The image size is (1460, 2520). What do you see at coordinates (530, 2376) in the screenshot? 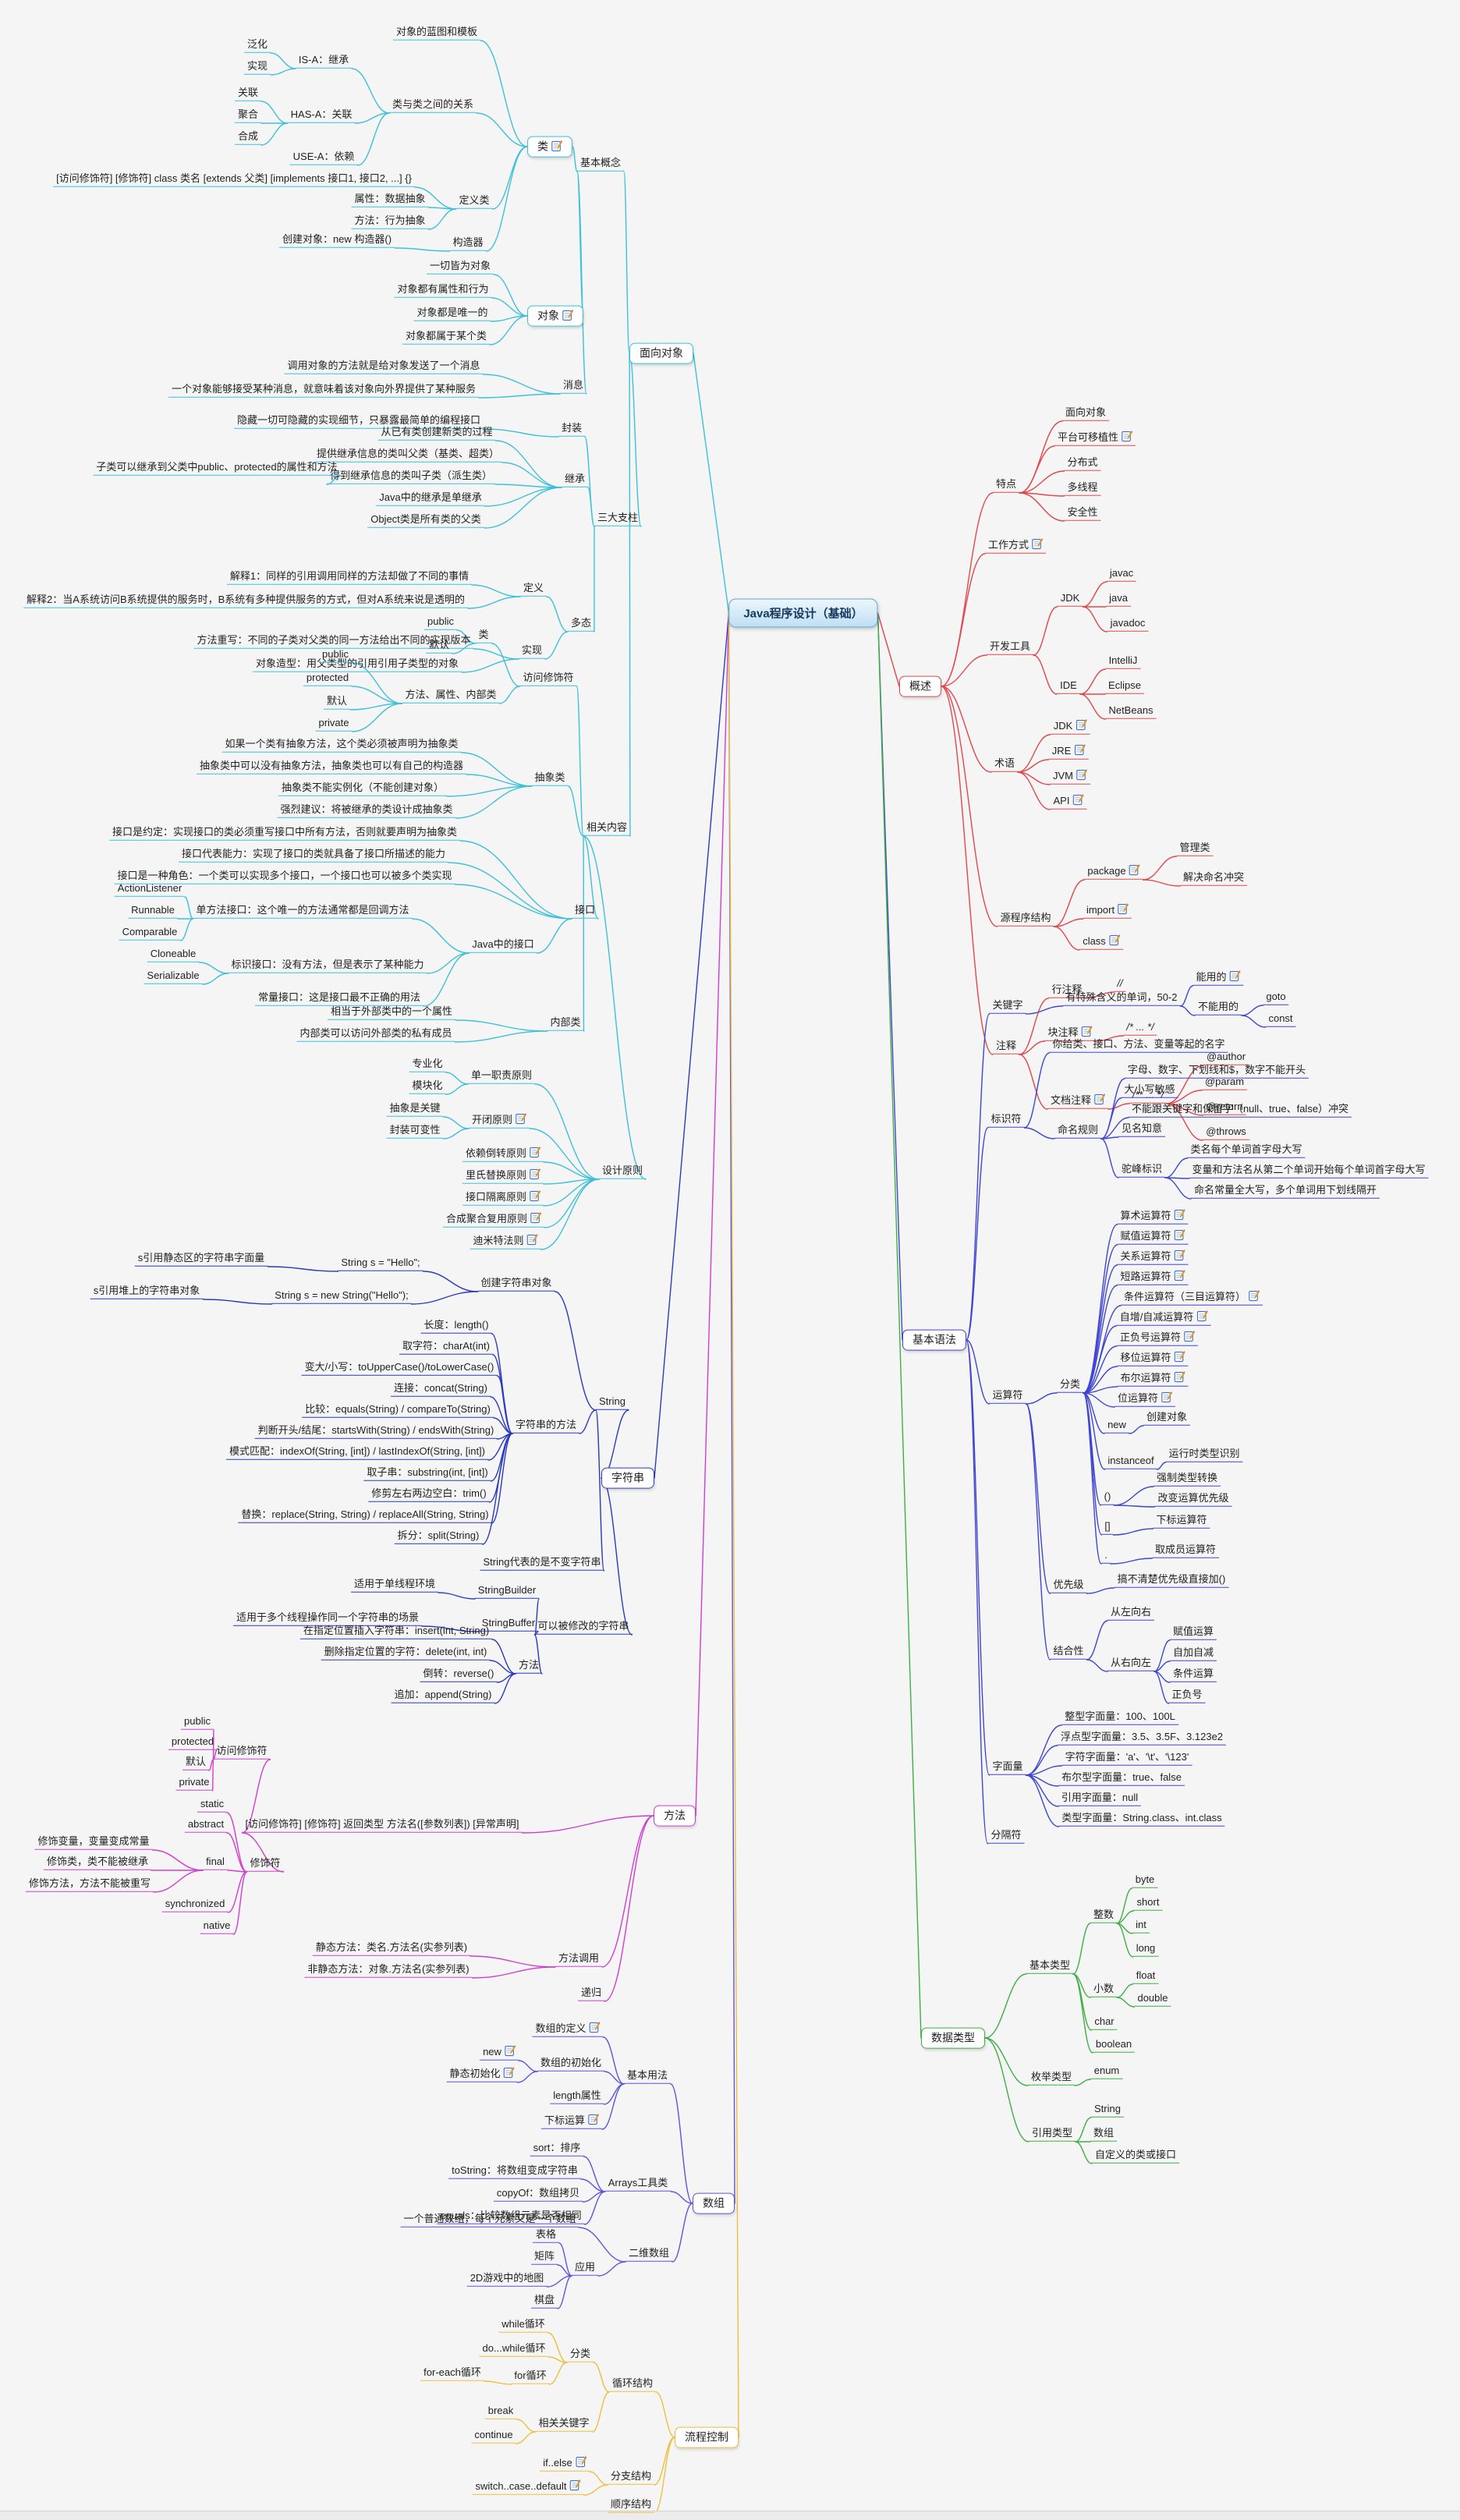
I see `topic: for循环` at bounding box center [530, 2376].